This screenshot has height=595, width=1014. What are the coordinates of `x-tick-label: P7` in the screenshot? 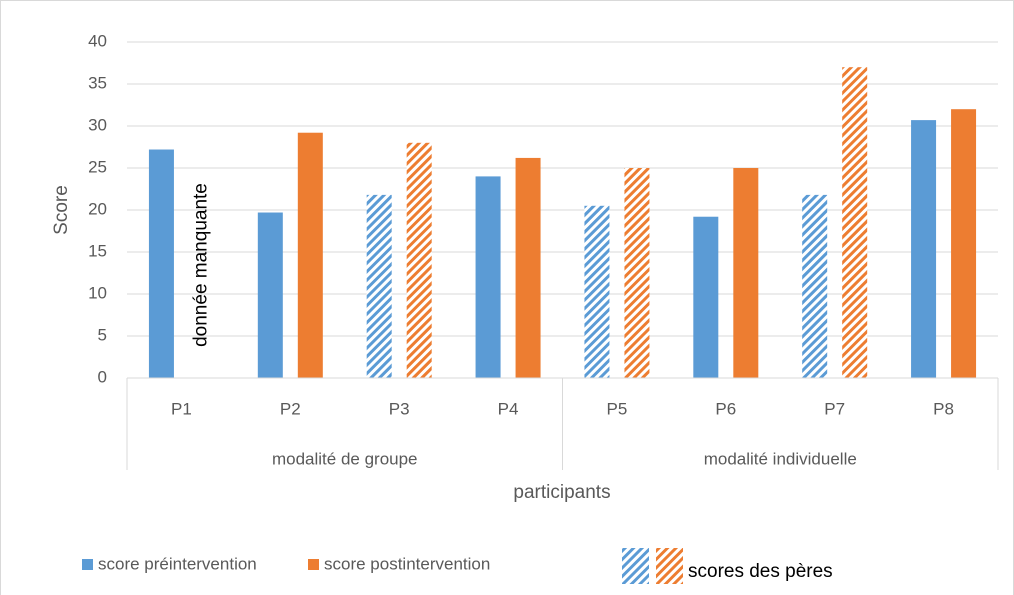 It's located at (834, 408).